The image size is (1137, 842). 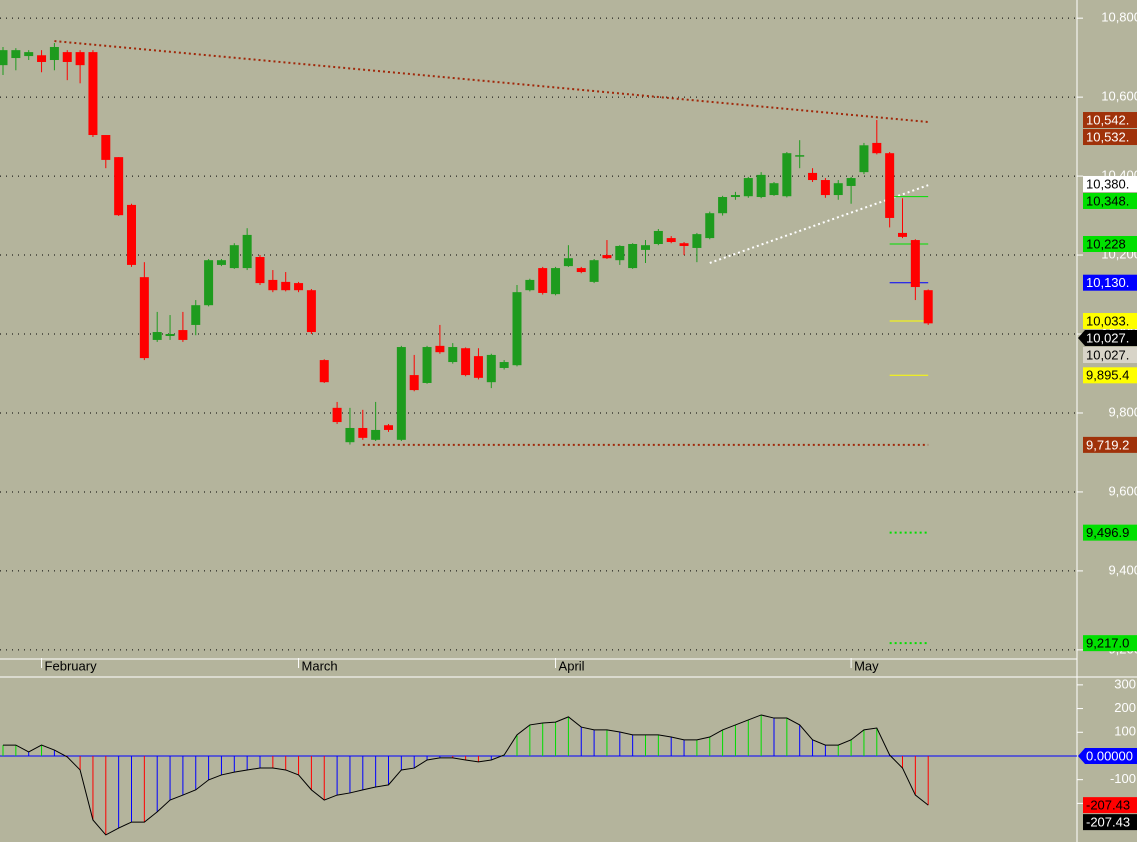 What do you see at coordinates (1122, 569) in the screenshot?
I see `y-tick-label: 9,400` at bounding box center [1122, 569].